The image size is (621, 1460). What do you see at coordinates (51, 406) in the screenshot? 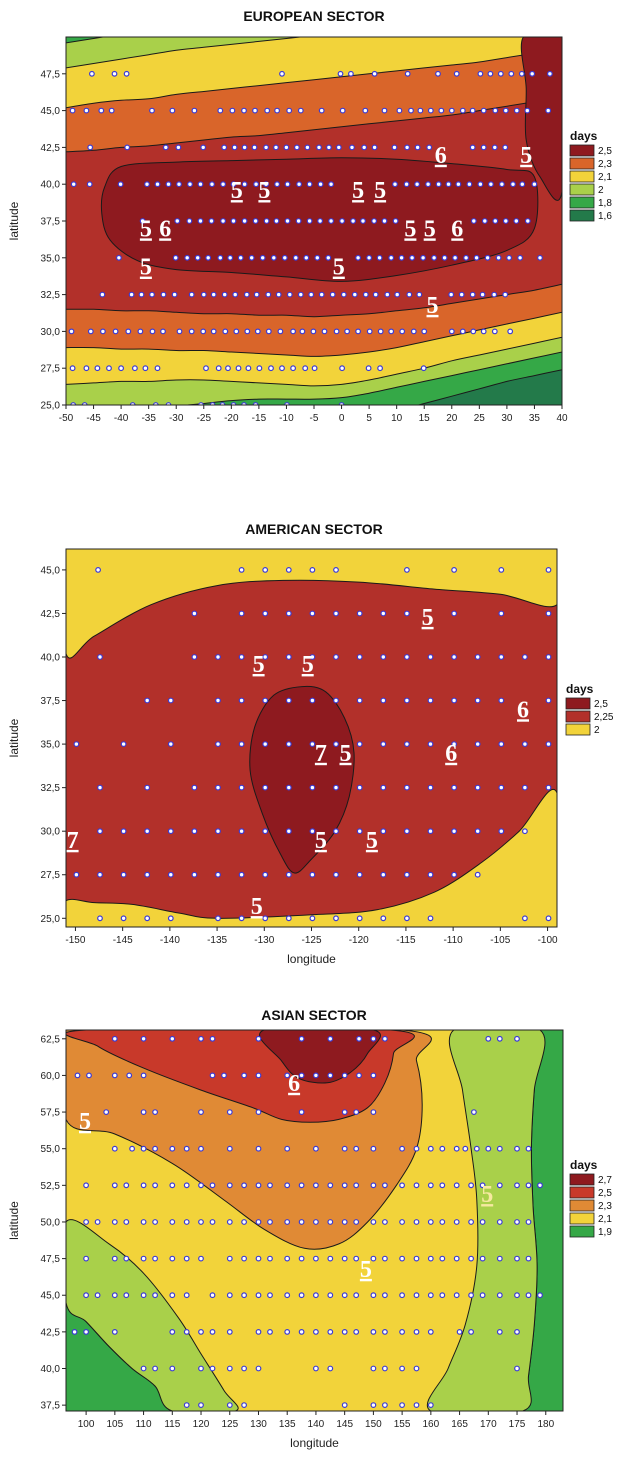
I see `european-y-tick-label: 25,0` at bounding box center [51, 406].